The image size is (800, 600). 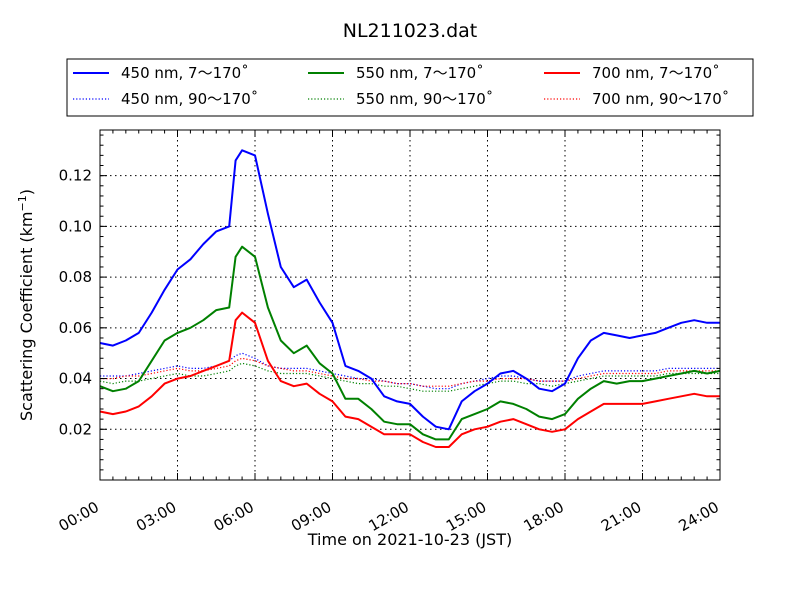 What do you see at coordinates (656, 73) in the screenshot?
I see `legend-label: 700 nm, 7～170˚` at bounding box center [656, 73].